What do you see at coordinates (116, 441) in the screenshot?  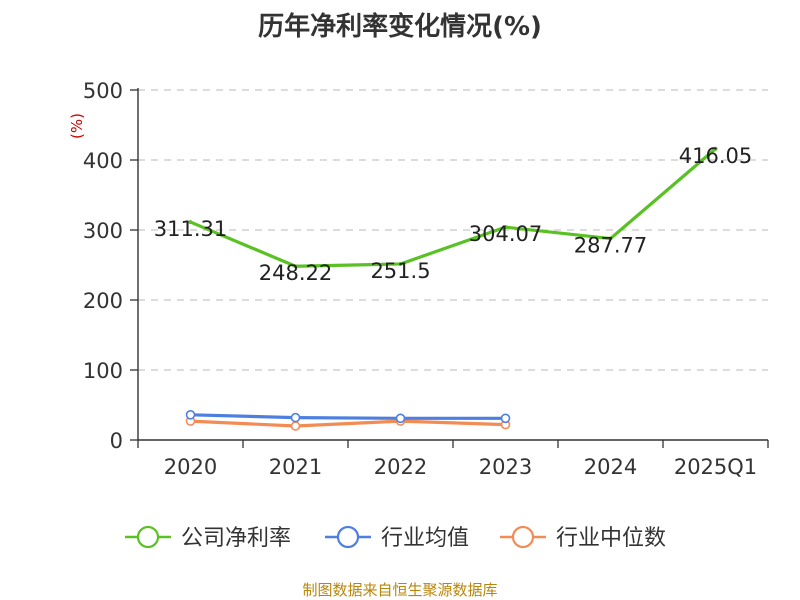 I see `y-tick-label: 0` at bounding box center [116, 441].